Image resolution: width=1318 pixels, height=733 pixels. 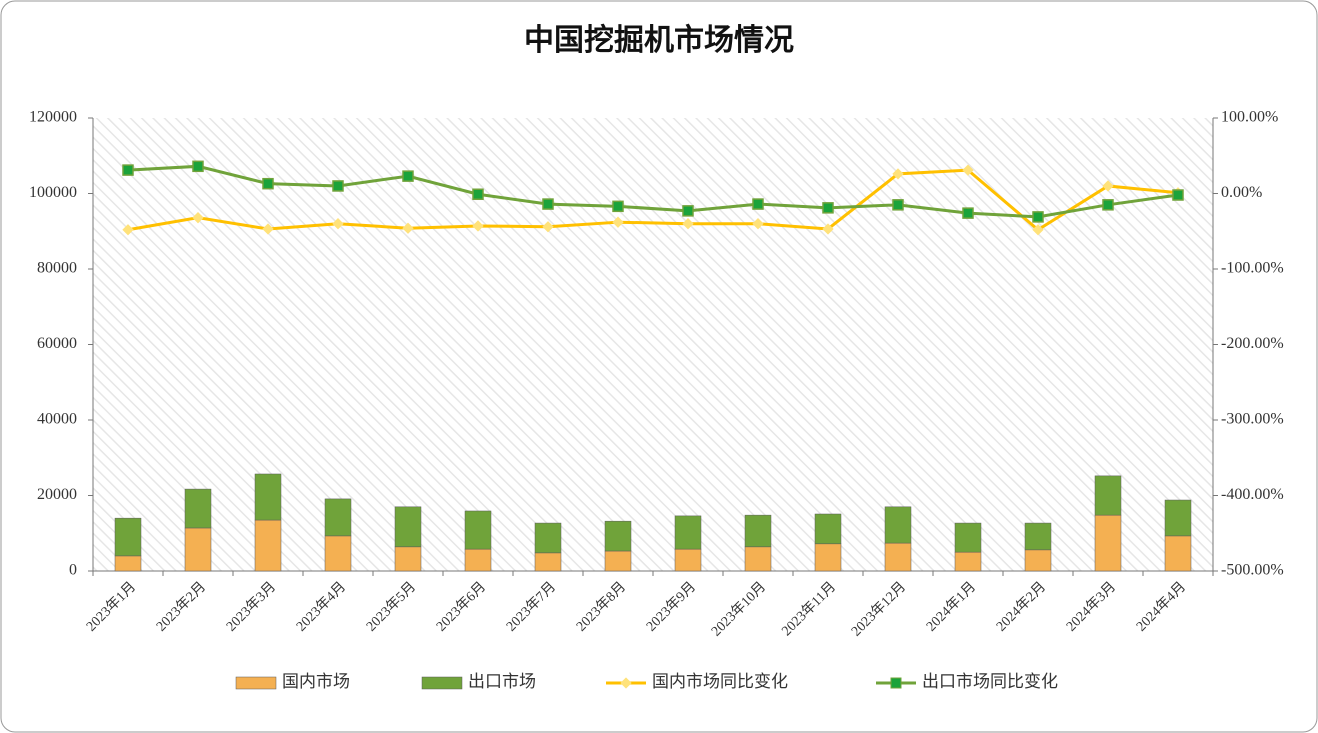 I want to click on y2-tick-label: -500.00%, so click(x=1252, y=570).